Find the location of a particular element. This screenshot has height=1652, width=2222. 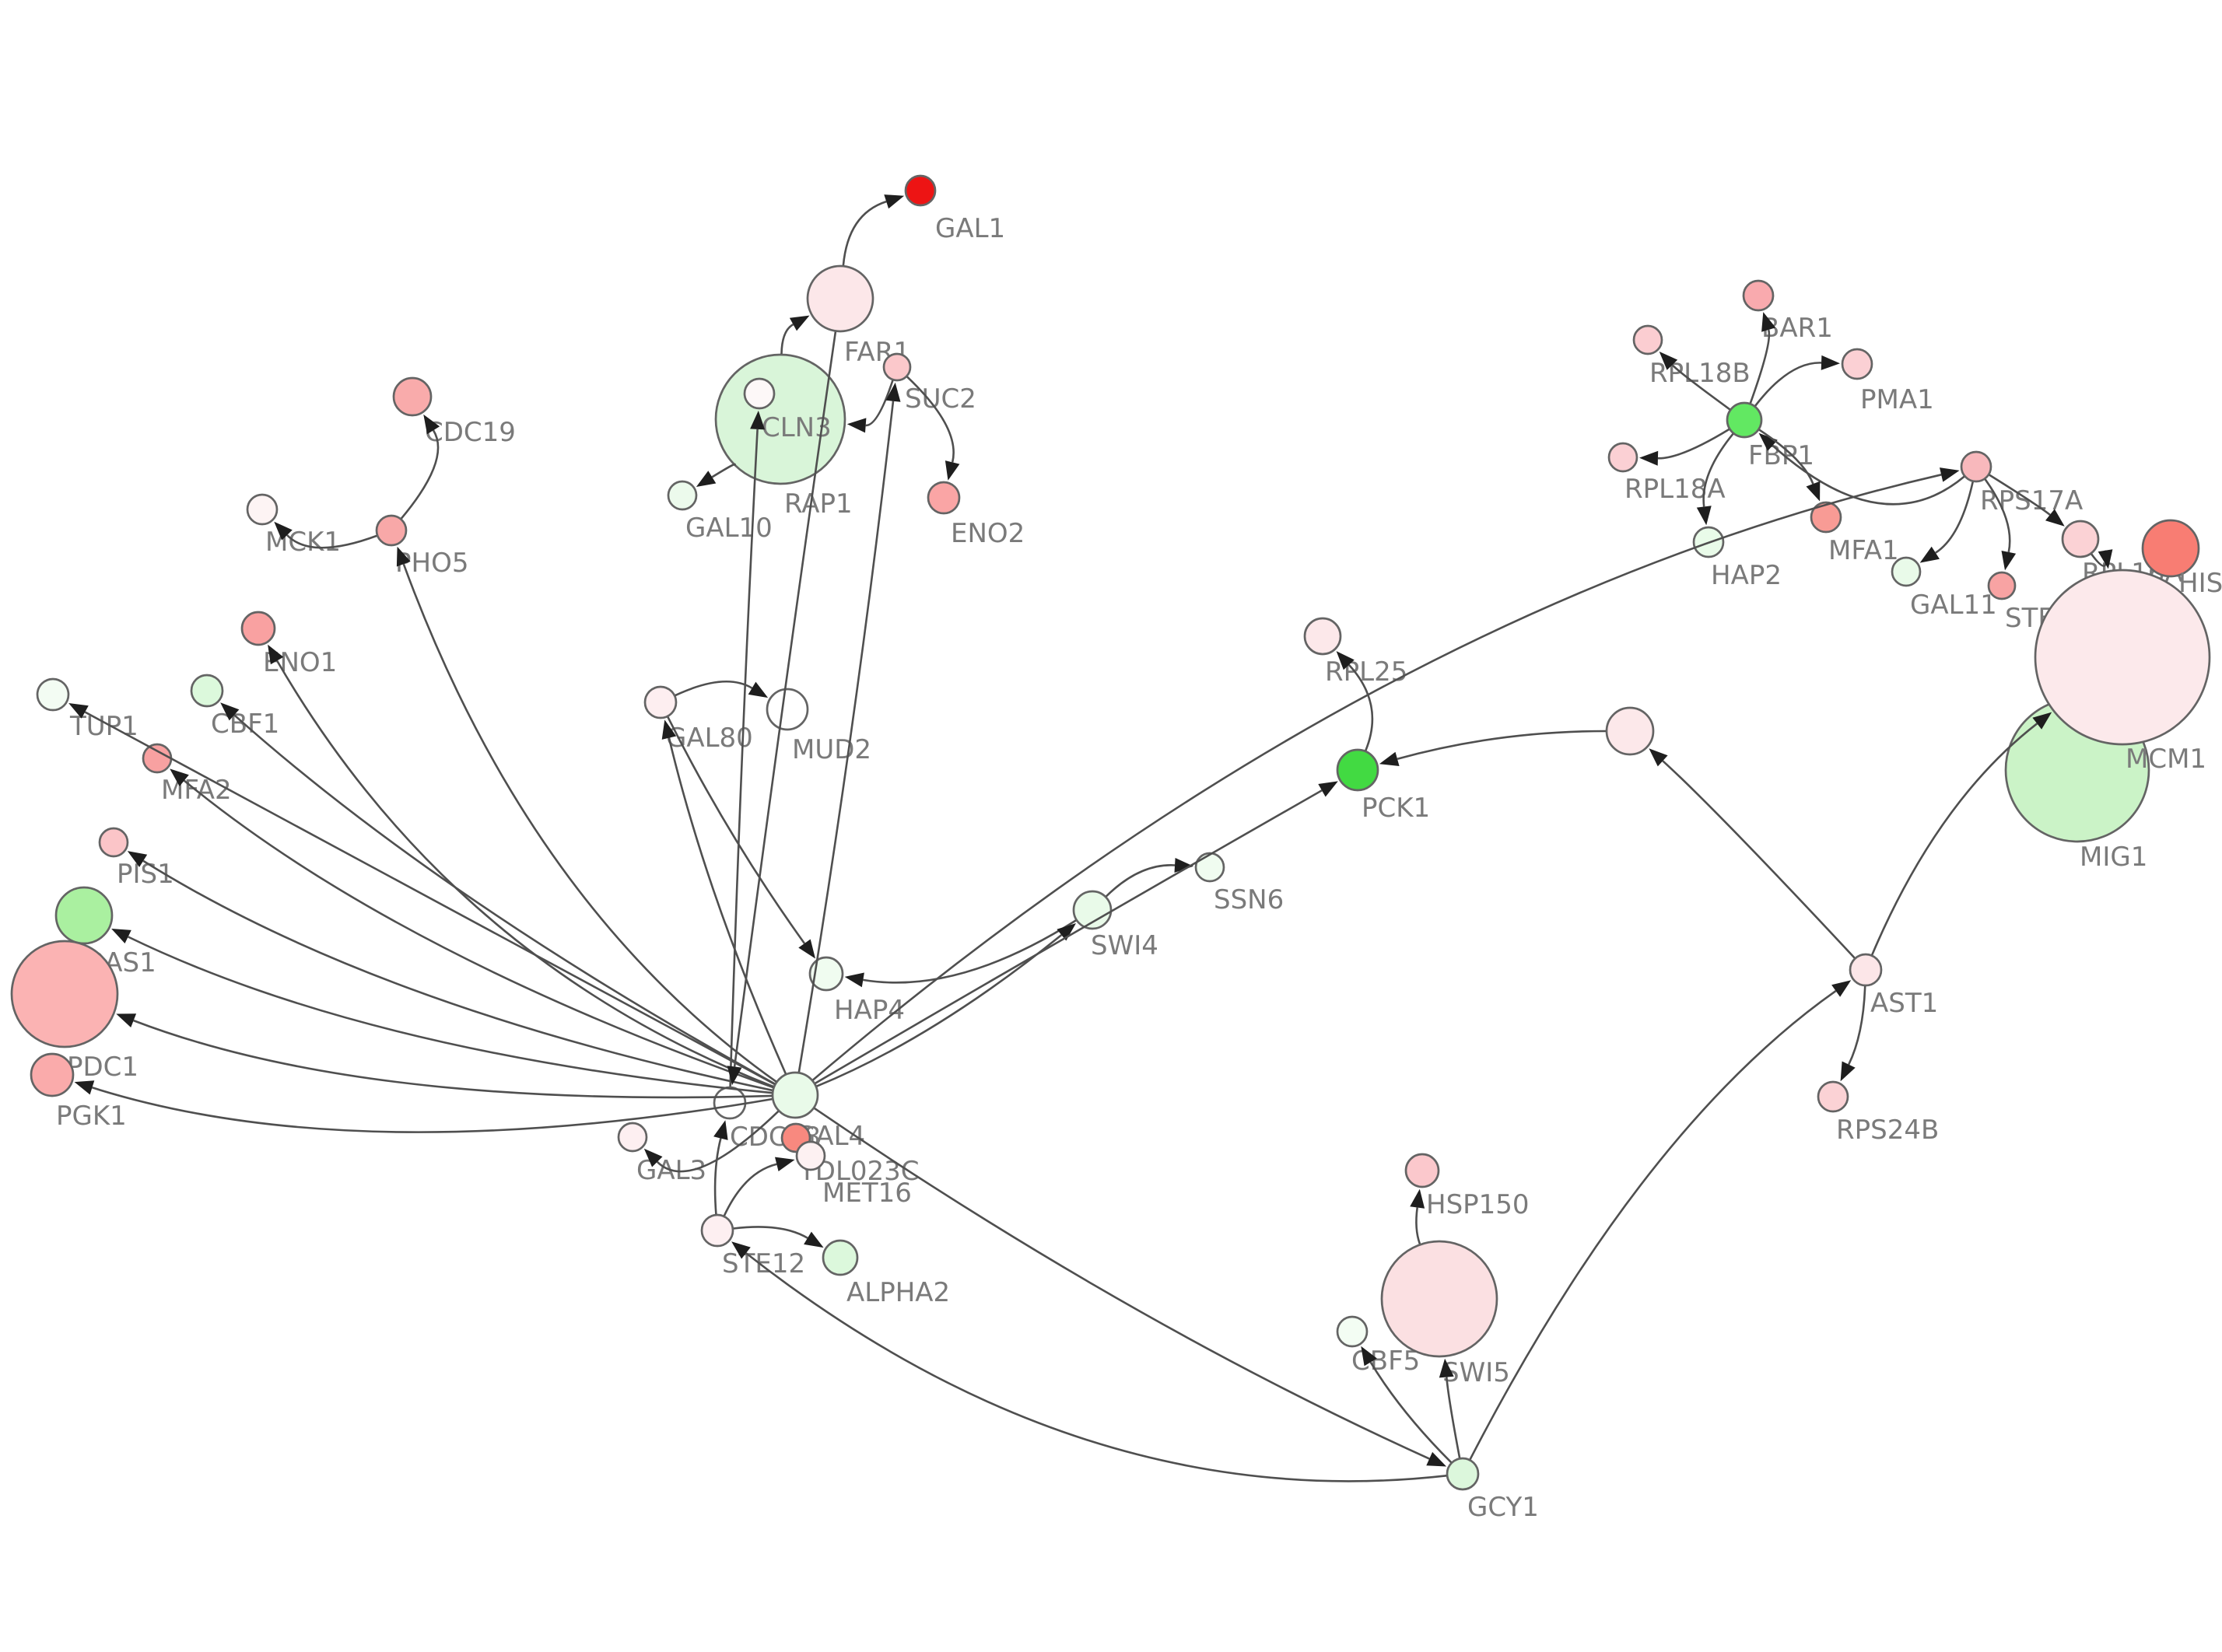

node-circle-GCY1 is located at coordinates (1463, 1474).